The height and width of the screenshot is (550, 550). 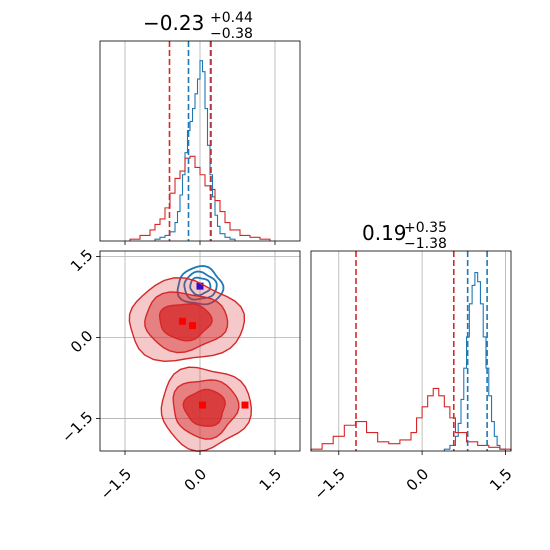 I want to click on title-value: 0.19, so click(x=384, y=233).